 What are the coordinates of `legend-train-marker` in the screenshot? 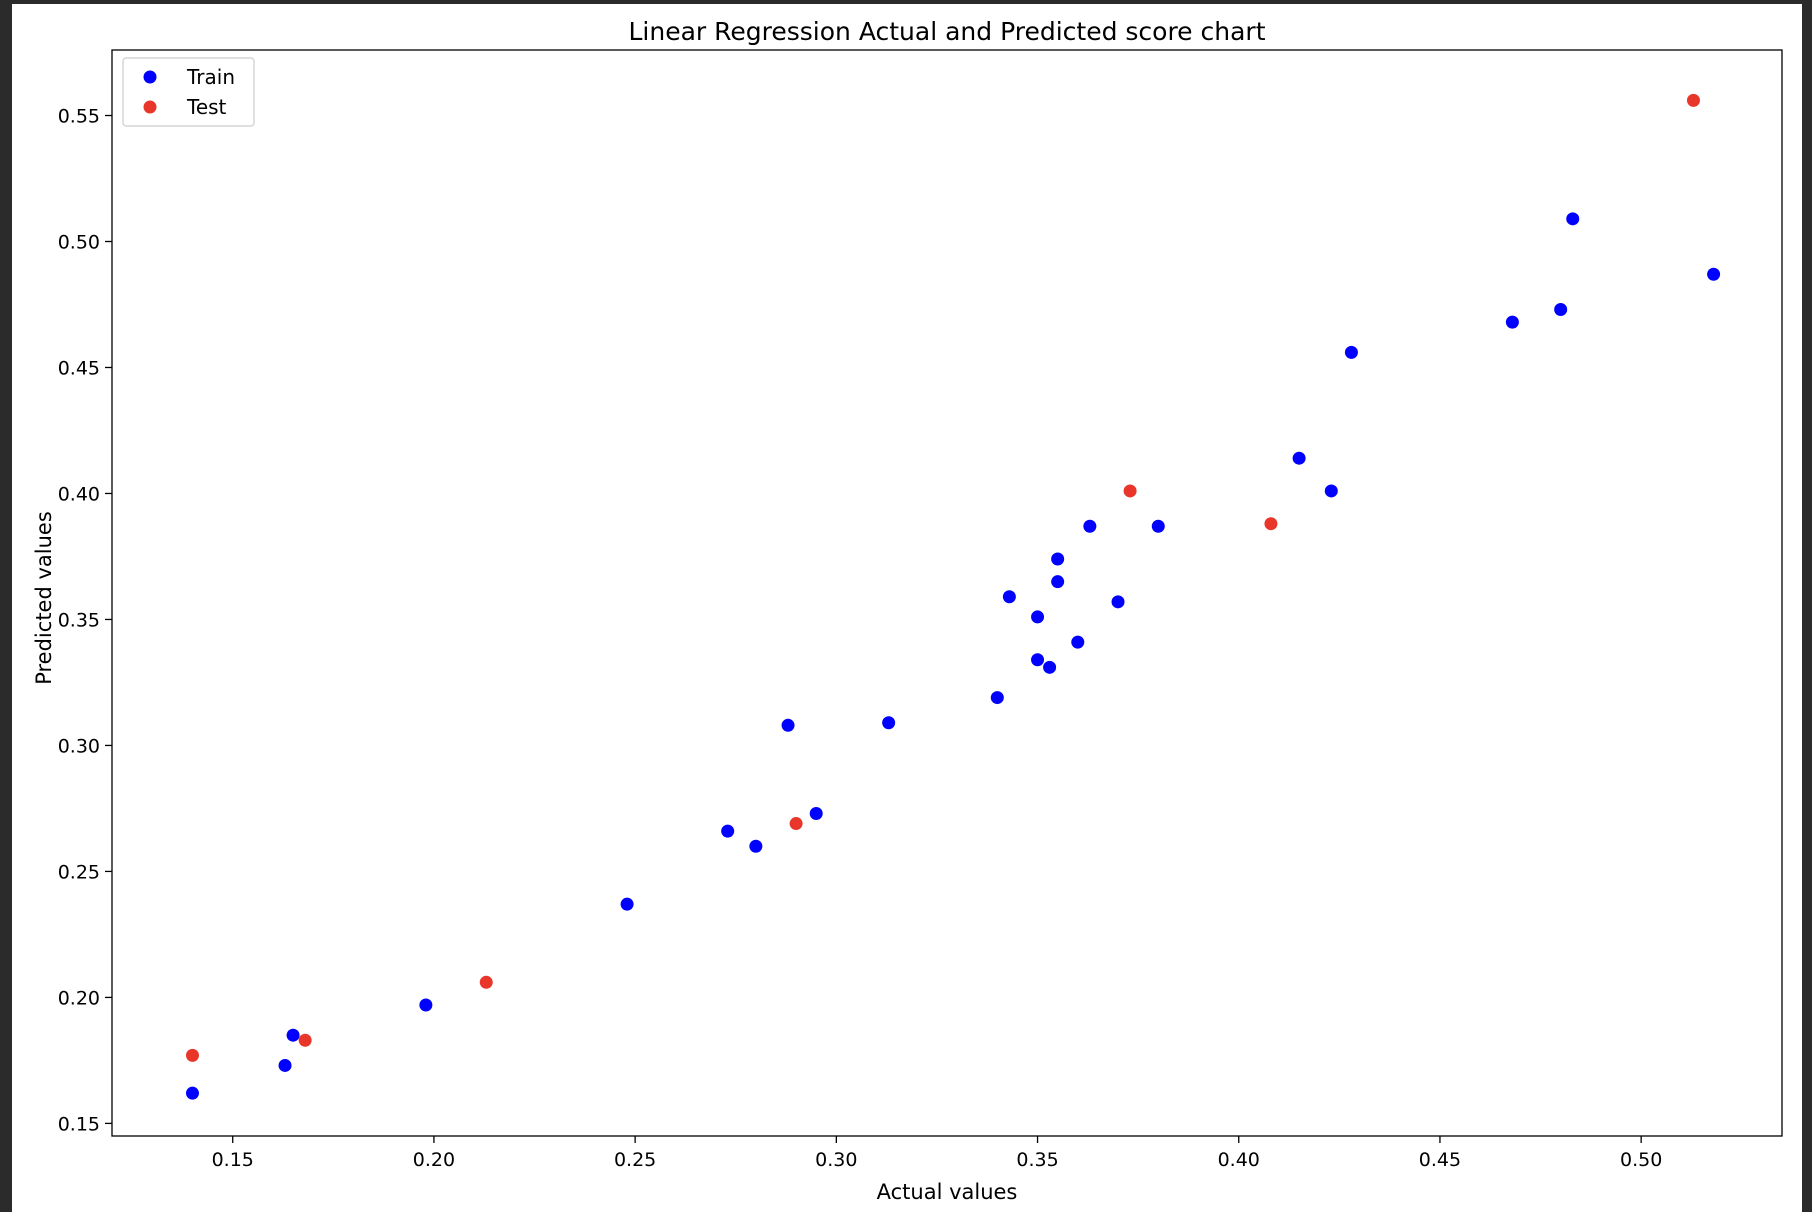 It's located at (150, 77).